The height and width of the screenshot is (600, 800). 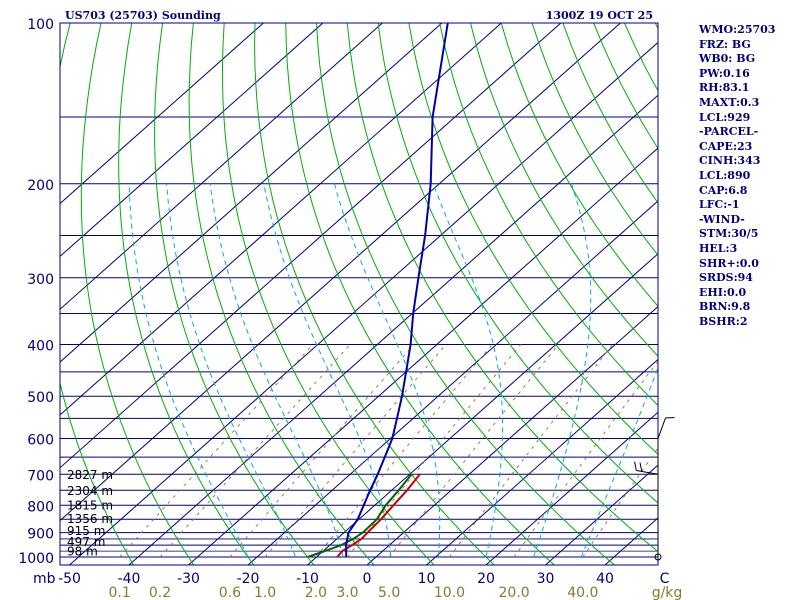 What do you see at coordinates (69, 579) in the screenshot?
I see `temperature-tick-label: -50` at bounding box center [69, 579].